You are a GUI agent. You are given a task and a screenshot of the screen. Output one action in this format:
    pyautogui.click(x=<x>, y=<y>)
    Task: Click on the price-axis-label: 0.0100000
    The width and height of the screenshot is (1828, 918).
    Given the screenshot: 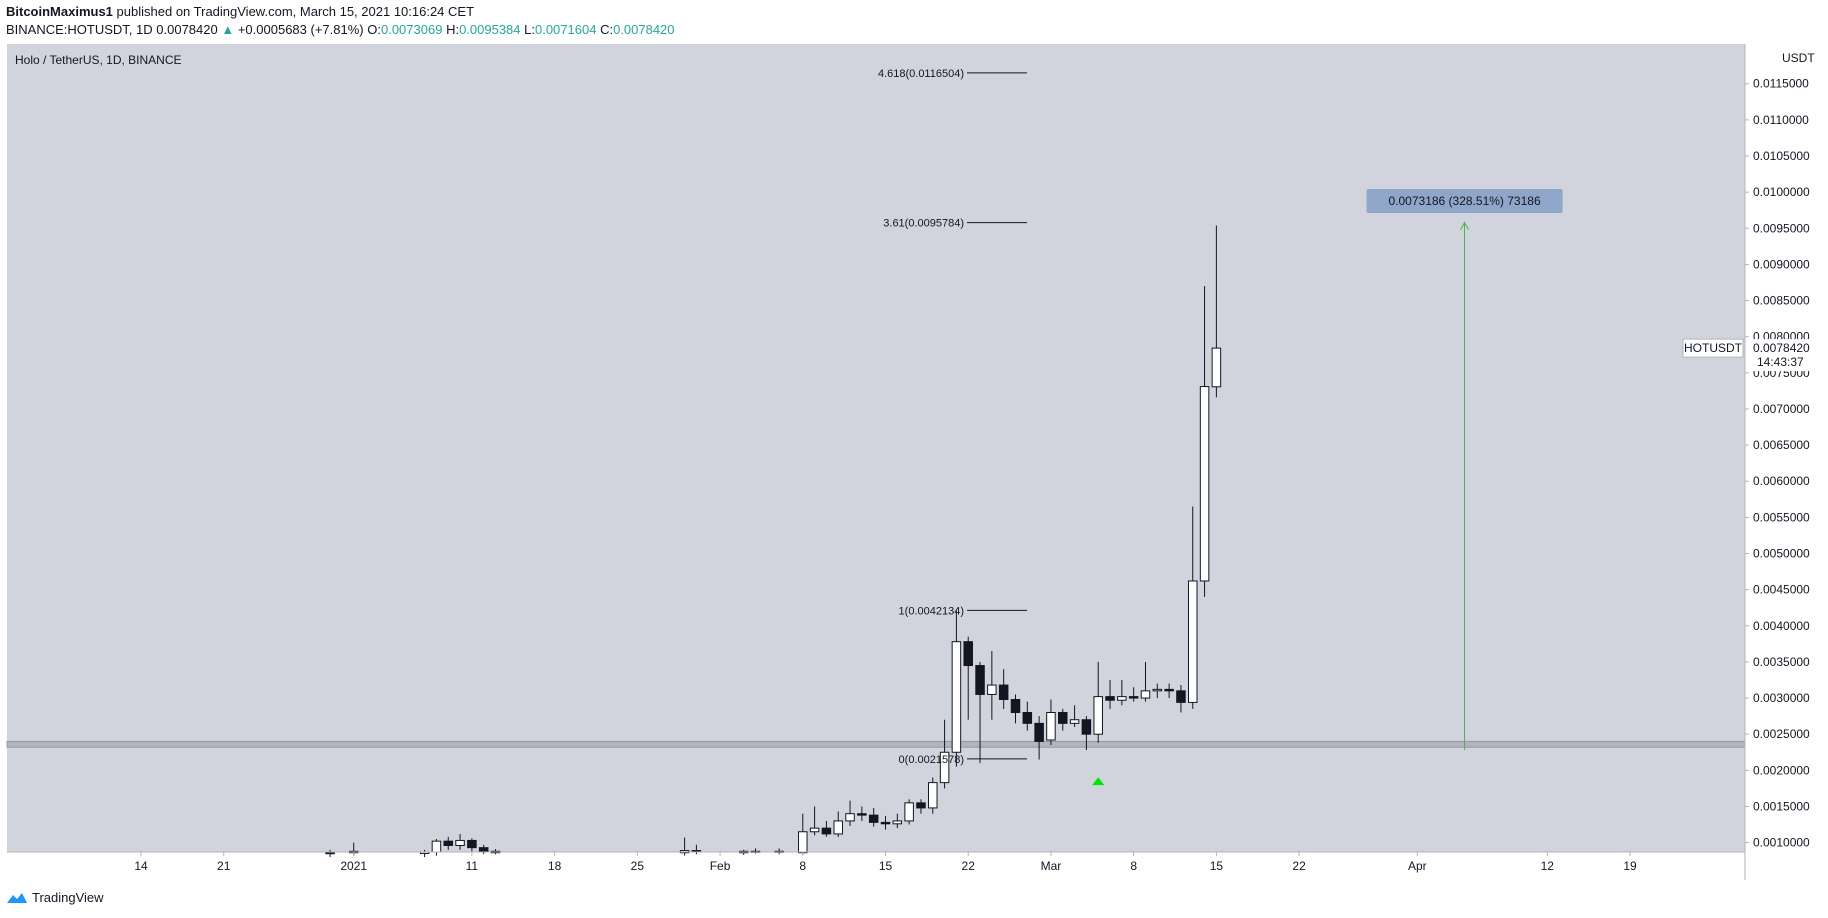 What is the action you would take?
    pyautogui.click(x=1781, y=192)
    